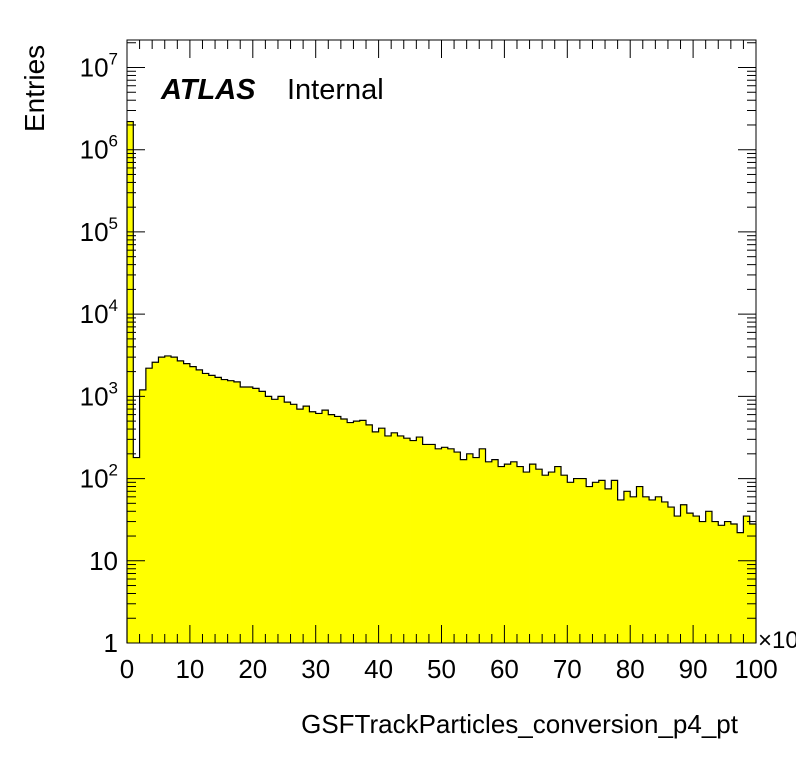 The width and height of the screenshot is (796, 772). Describe the element at coordinates (99, 230) in the screenshot. I see `y-tick-label: 10⁵` at that location.